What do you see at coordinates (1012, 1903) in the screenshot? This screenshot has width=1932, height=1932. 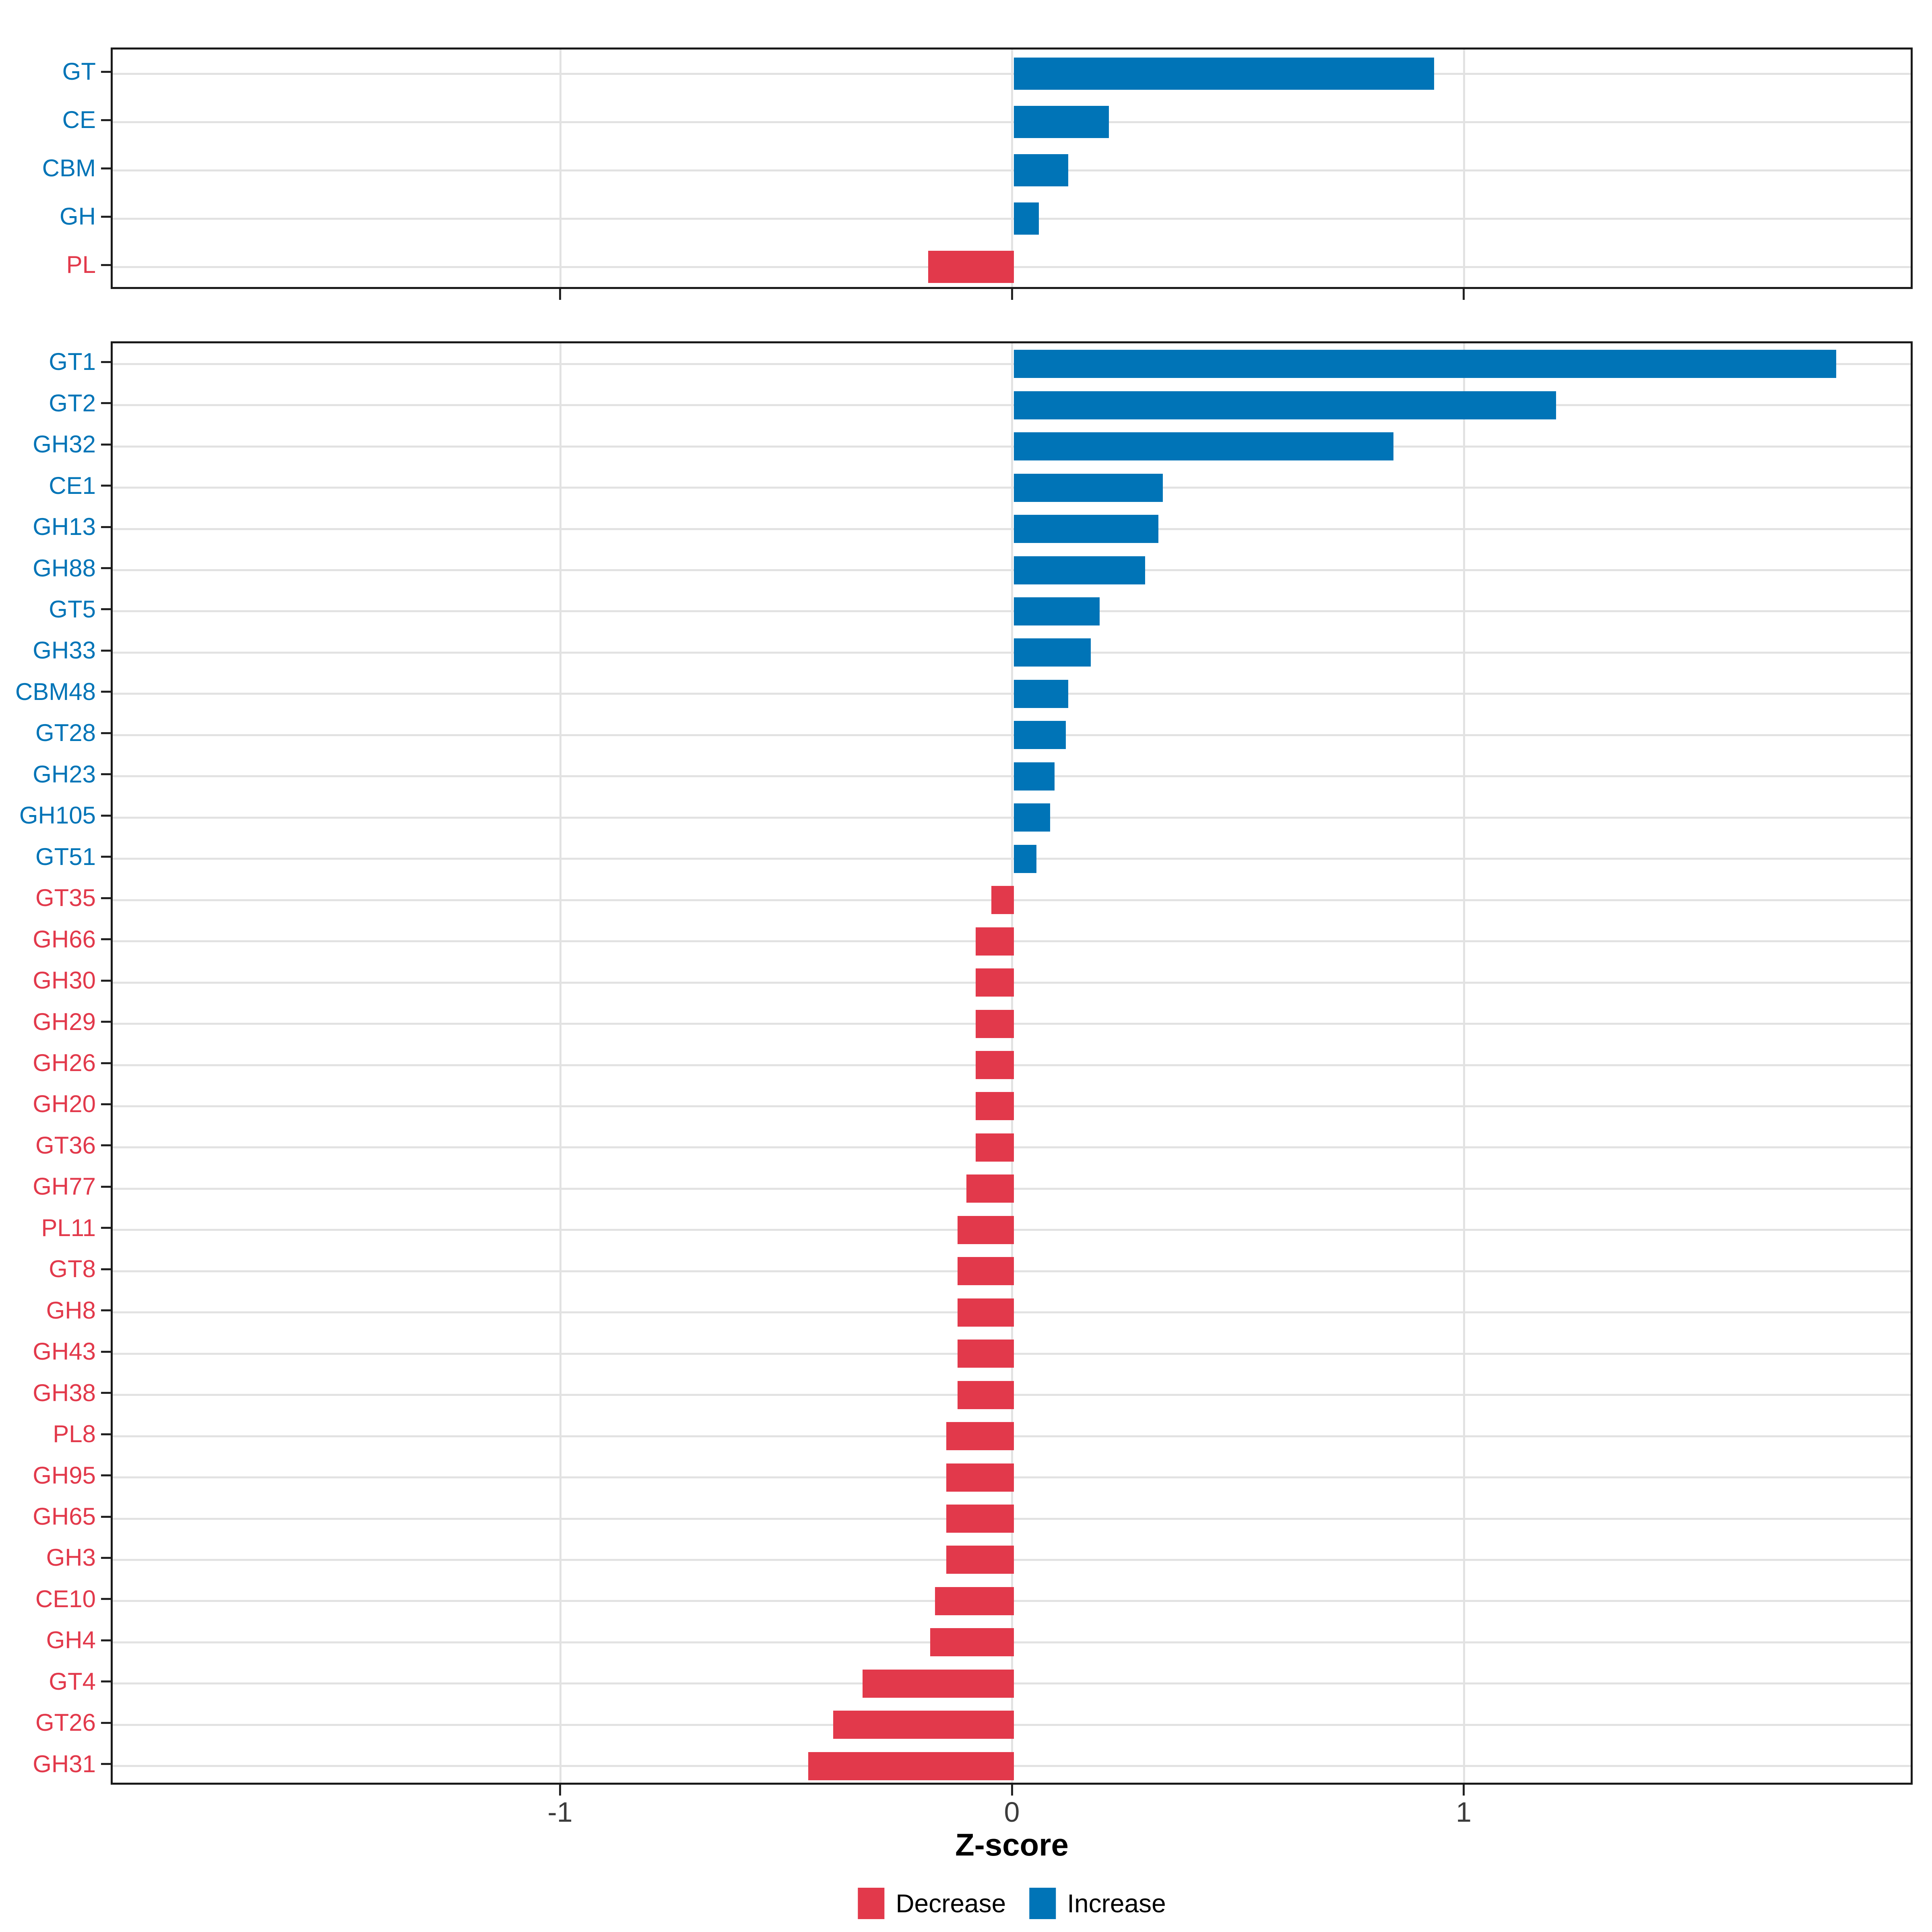 I see `legend: Decrease Increase` at bounding box center [1012, 1903].